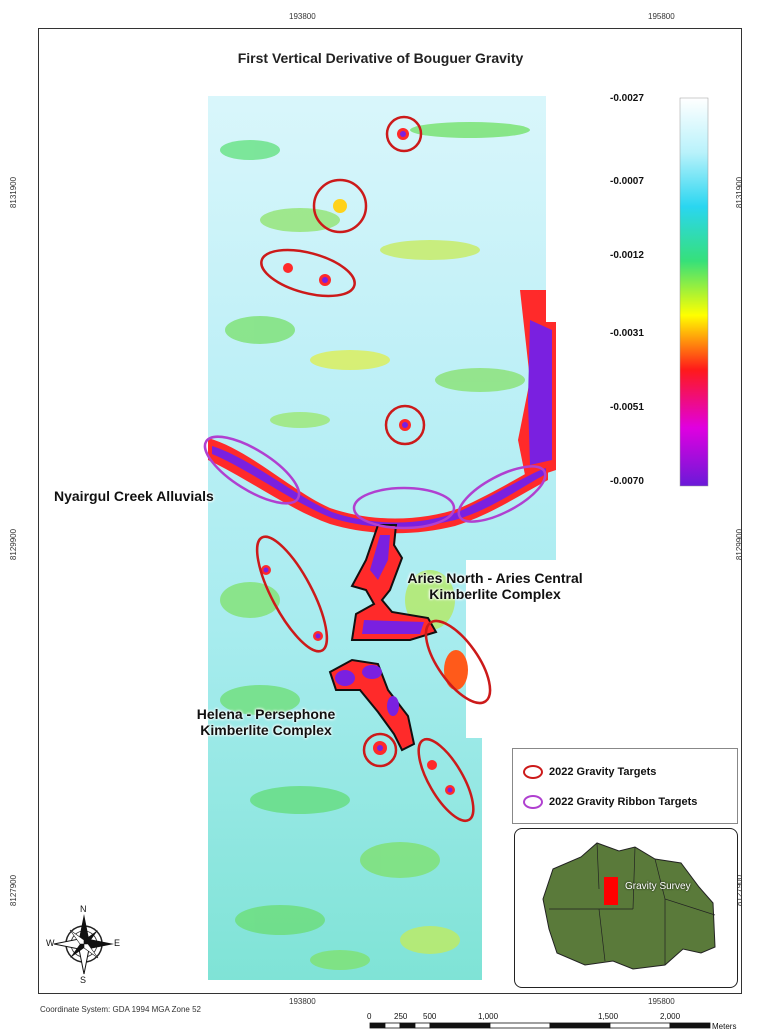  What do you see at coordinates (627, 98) in the screenshot?
I see `cbar-label-1: -0.0027` at bounding box center [627, 98].